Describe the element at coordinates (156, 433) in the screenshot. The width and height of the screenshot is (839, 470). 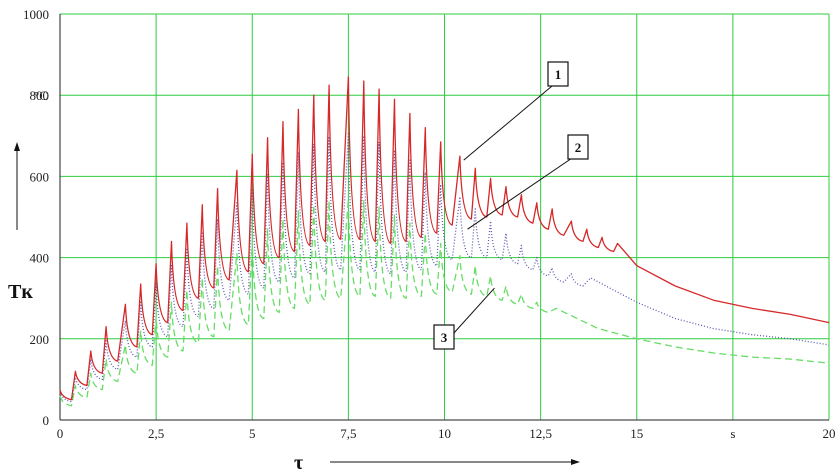
I see `x-tick-label: 2,5` at that location.